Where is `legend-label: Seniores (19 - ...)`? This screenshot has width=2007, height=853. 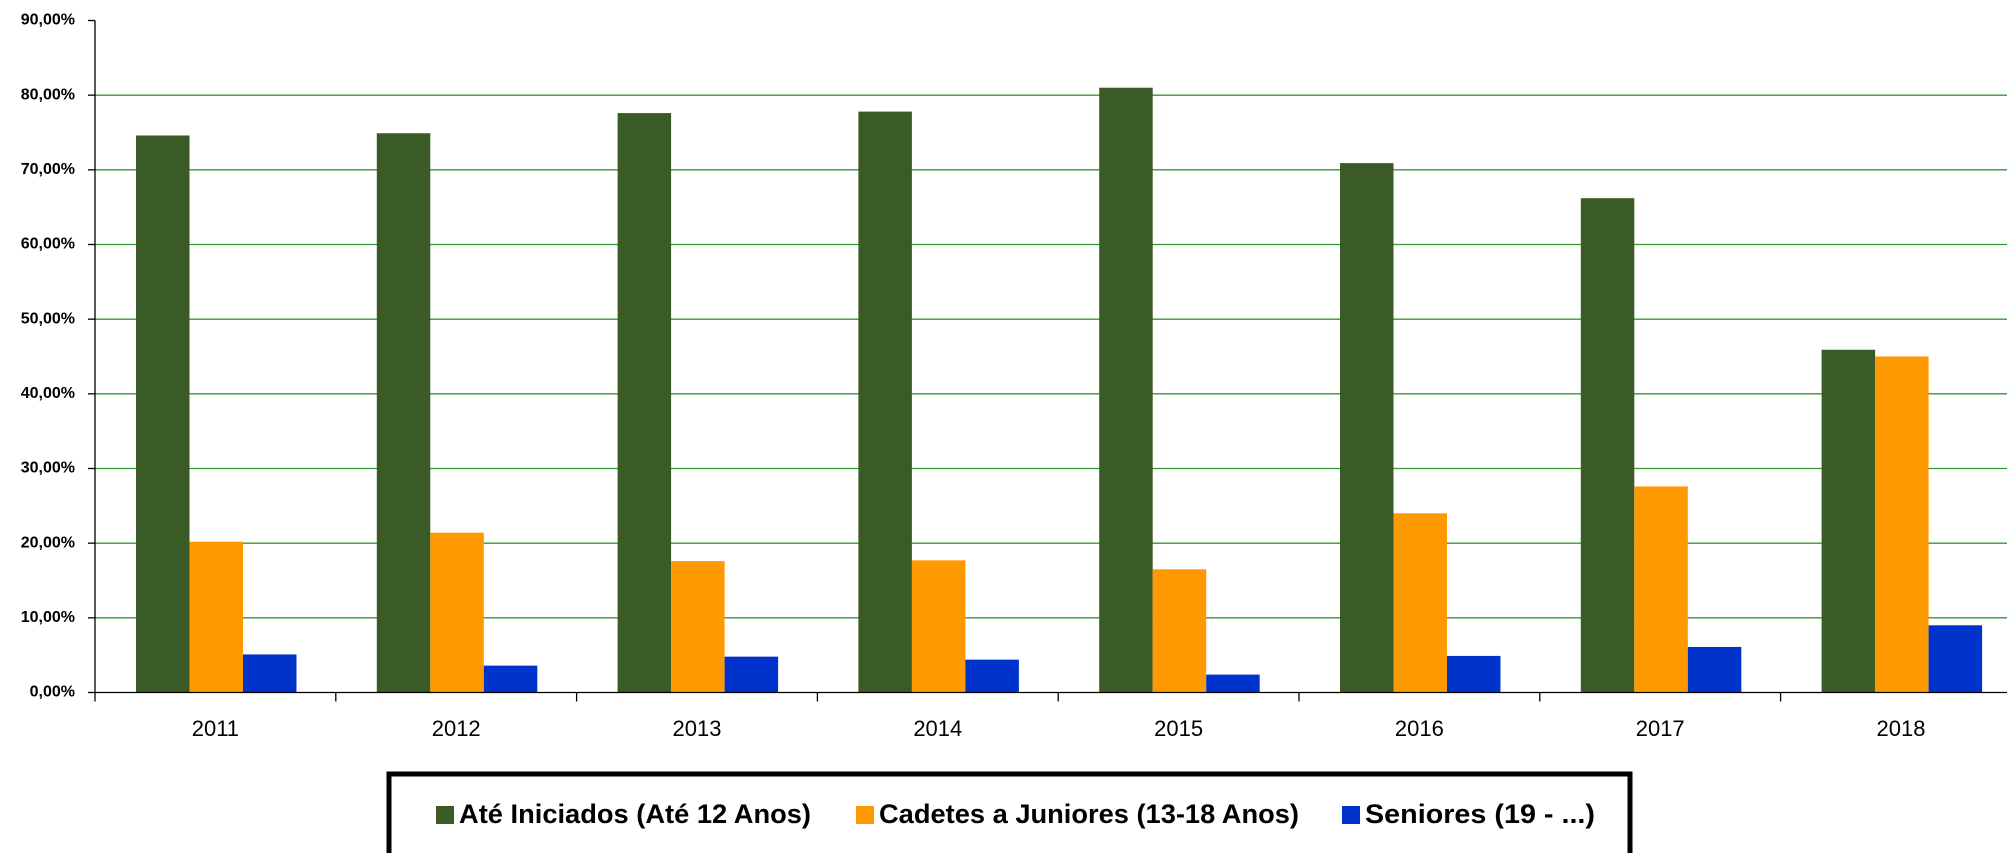 legend-label: Seniores (19 - ...) is located at coordinates (1480, 814).